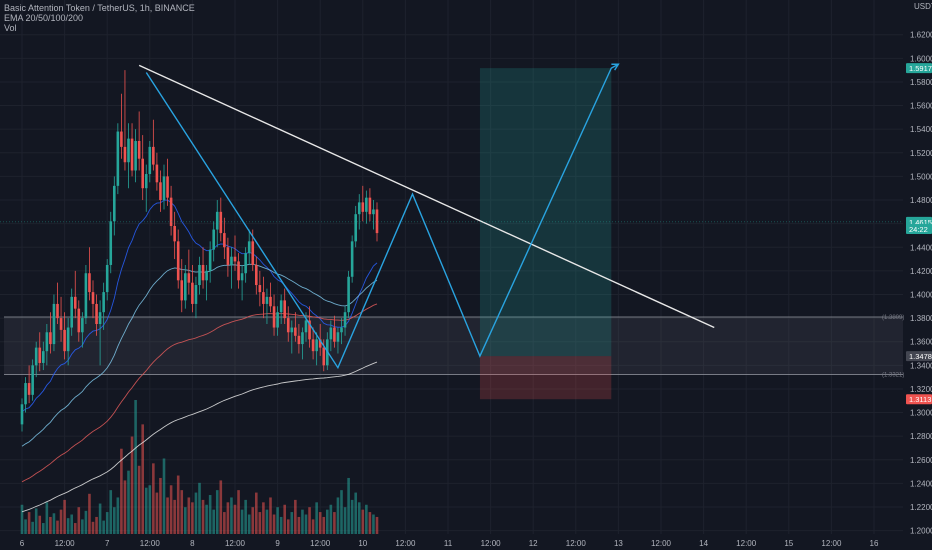 The height and width of the screenshot is (550, 932). Describe the element at coordinates (192, 543) in the screenshot. I see `x-tick-label: 8` at that location.